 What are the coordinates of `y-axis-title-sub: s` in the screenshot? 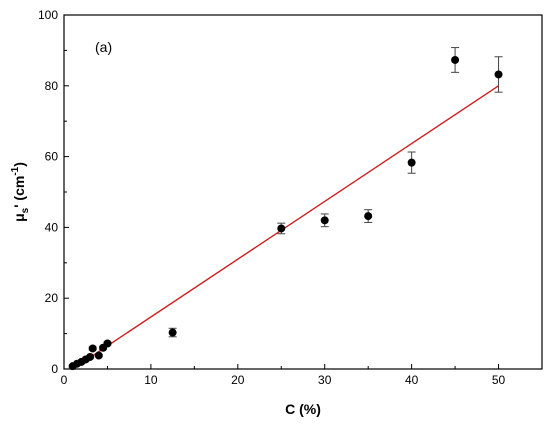 It's located at (25, 210).